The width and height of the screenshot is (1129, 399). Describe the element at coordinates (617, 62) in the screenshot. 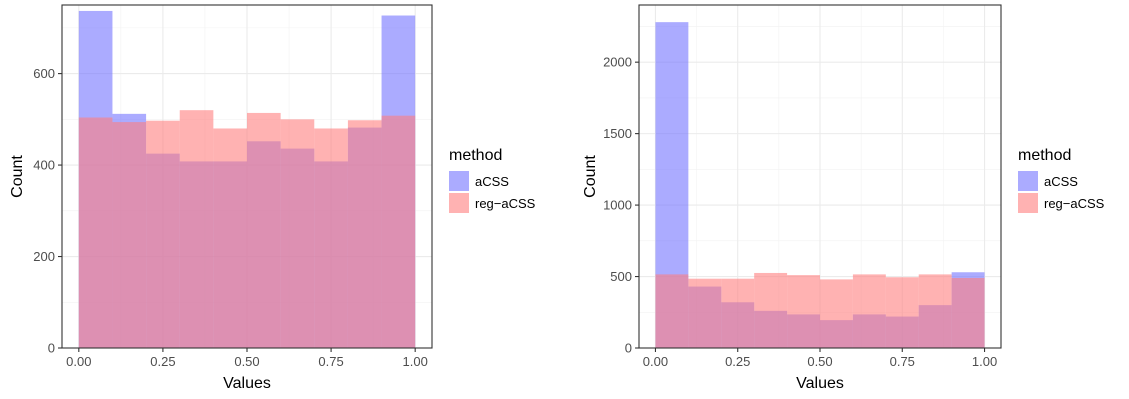

I see `y-tick-label: 2000` at that location.